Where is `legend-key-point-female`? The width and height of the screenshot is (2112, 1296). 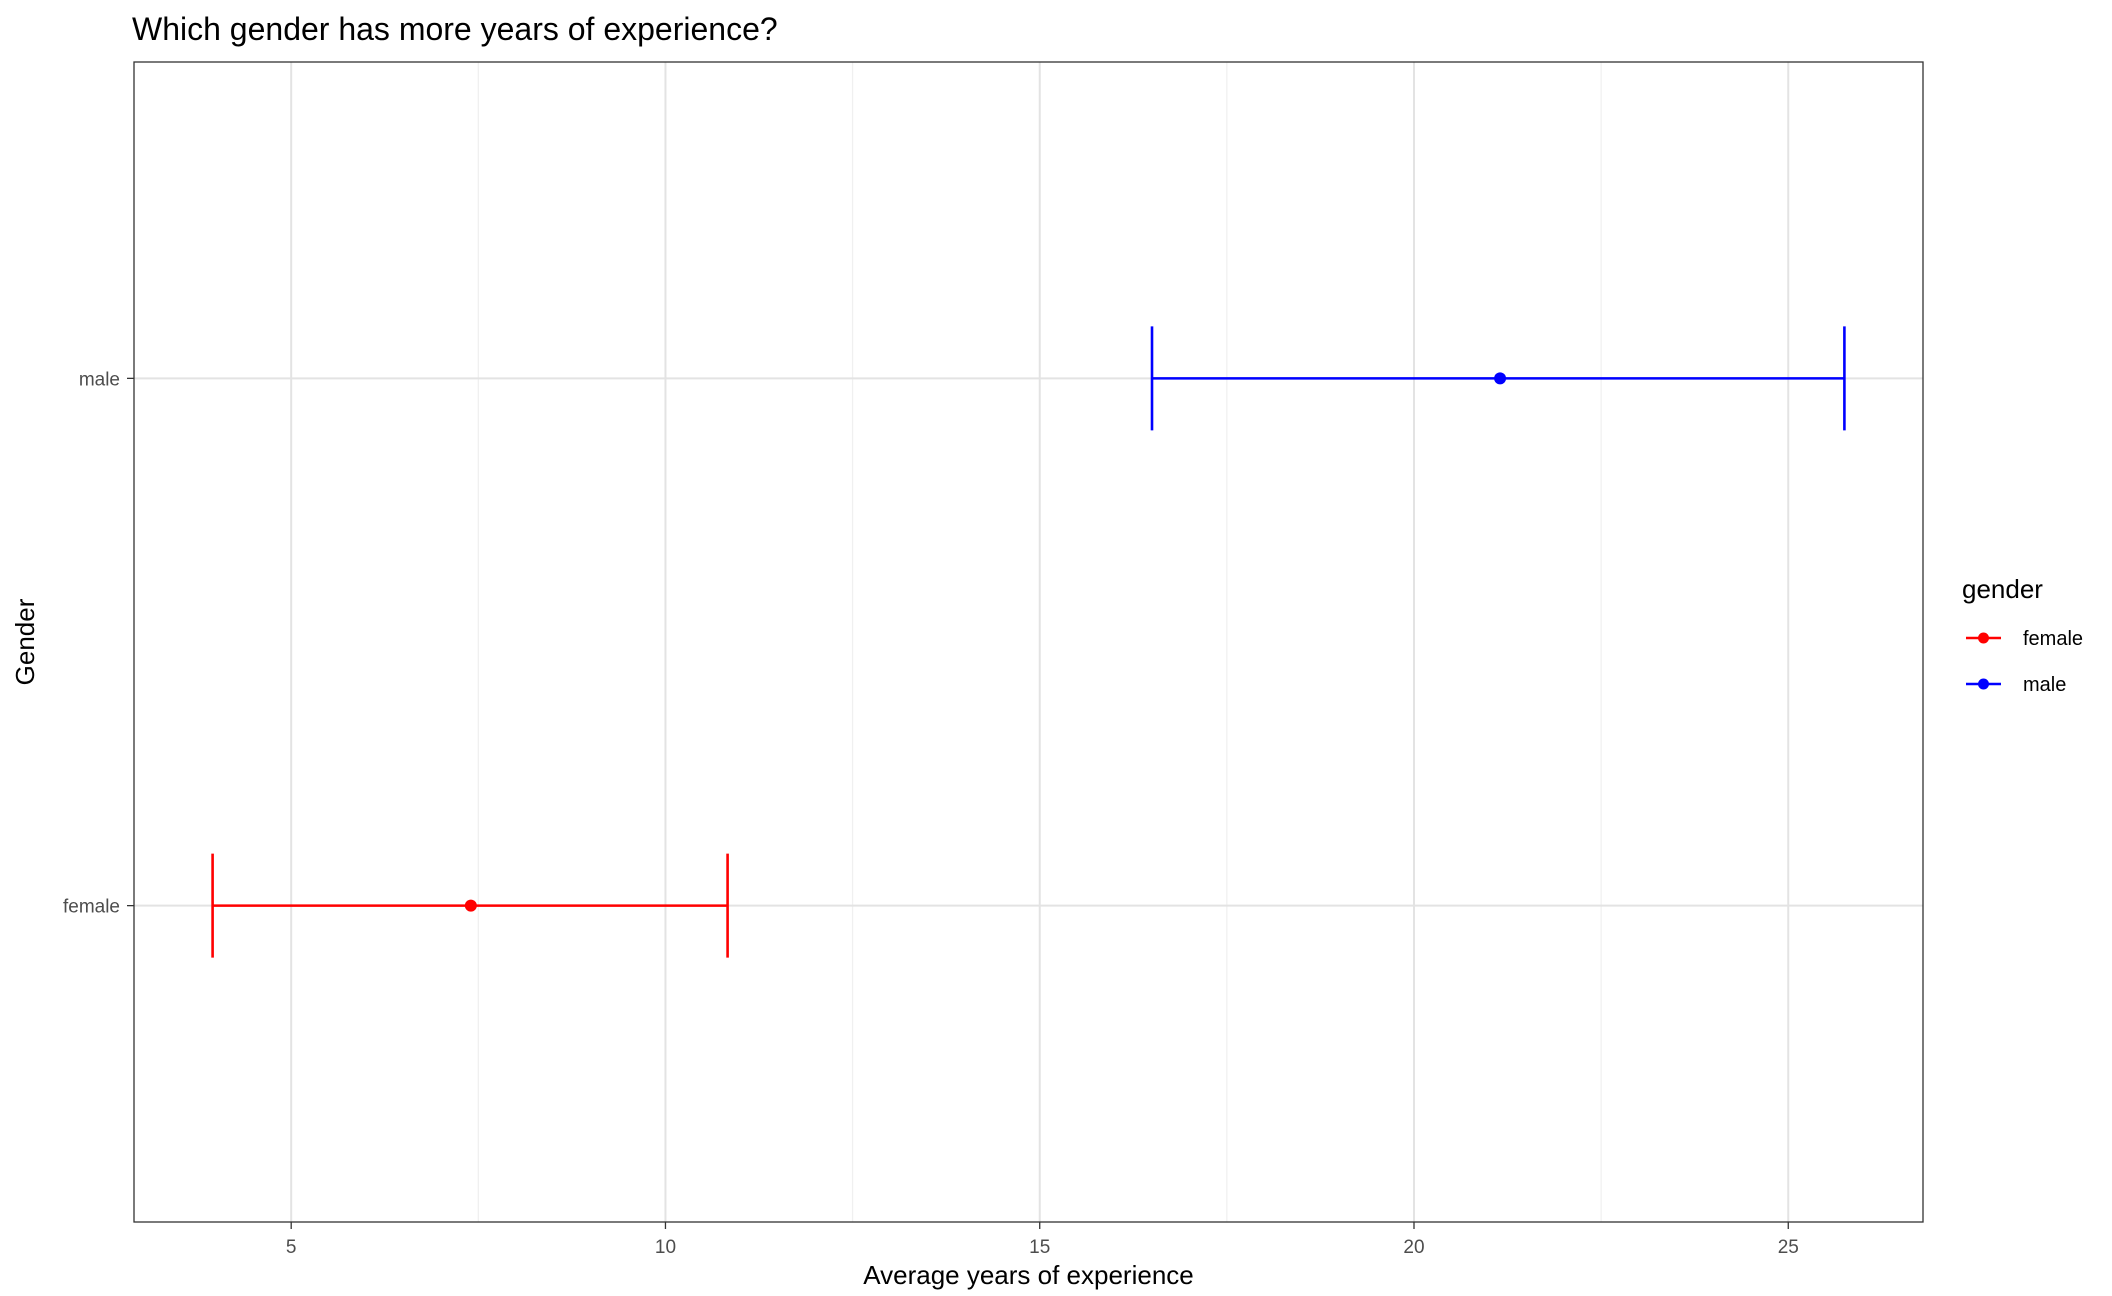
legend-key-point-female is located at coordinates (1983, 638).